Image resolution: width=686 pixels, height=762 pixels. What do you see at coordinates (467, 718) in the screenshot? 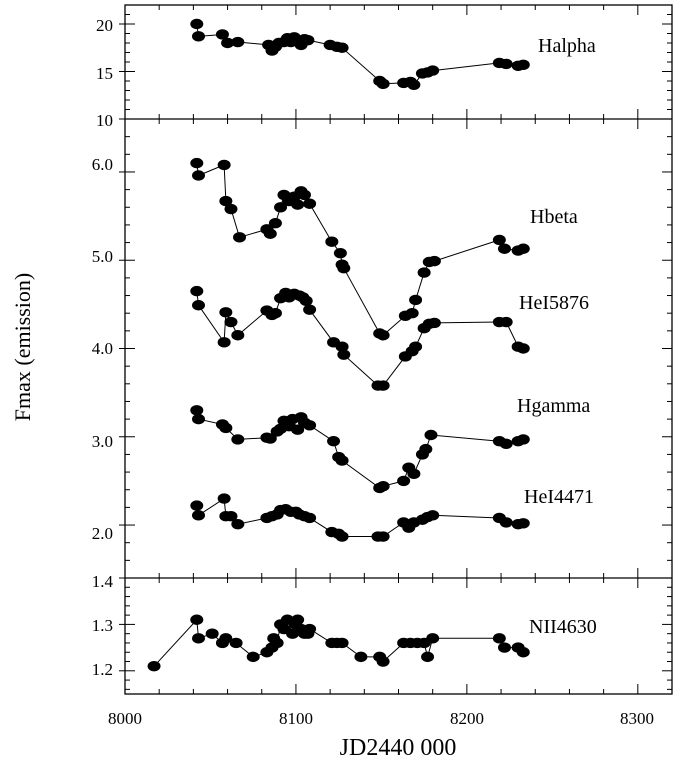
I see `x-tick-label: 8200` at bounding box center [467, 718].